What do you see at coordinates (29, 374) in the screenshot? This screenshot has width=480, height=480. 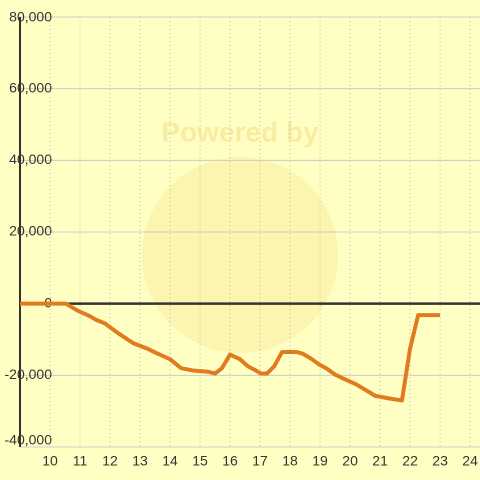 I see `y-tick-label: -20,000` at bounding box center [29, 374].